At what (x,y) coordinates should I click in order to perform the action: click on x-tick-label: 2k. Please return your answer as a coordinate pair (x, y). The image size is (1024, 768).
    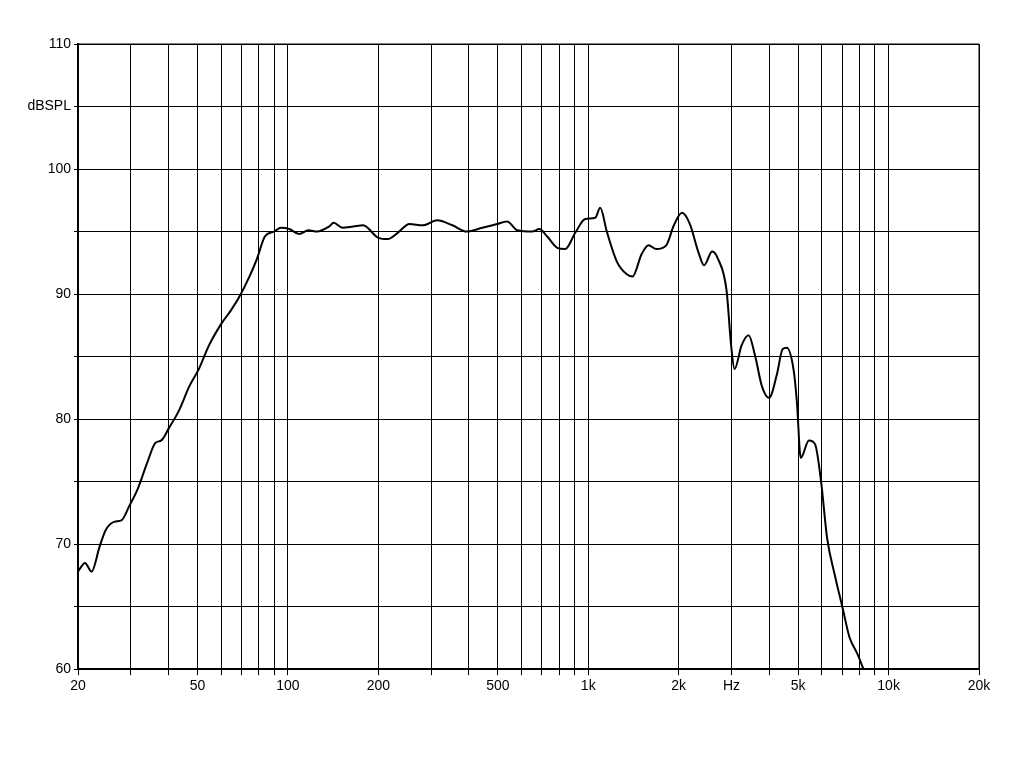
    Looking at the image, I should click on (679, 685).